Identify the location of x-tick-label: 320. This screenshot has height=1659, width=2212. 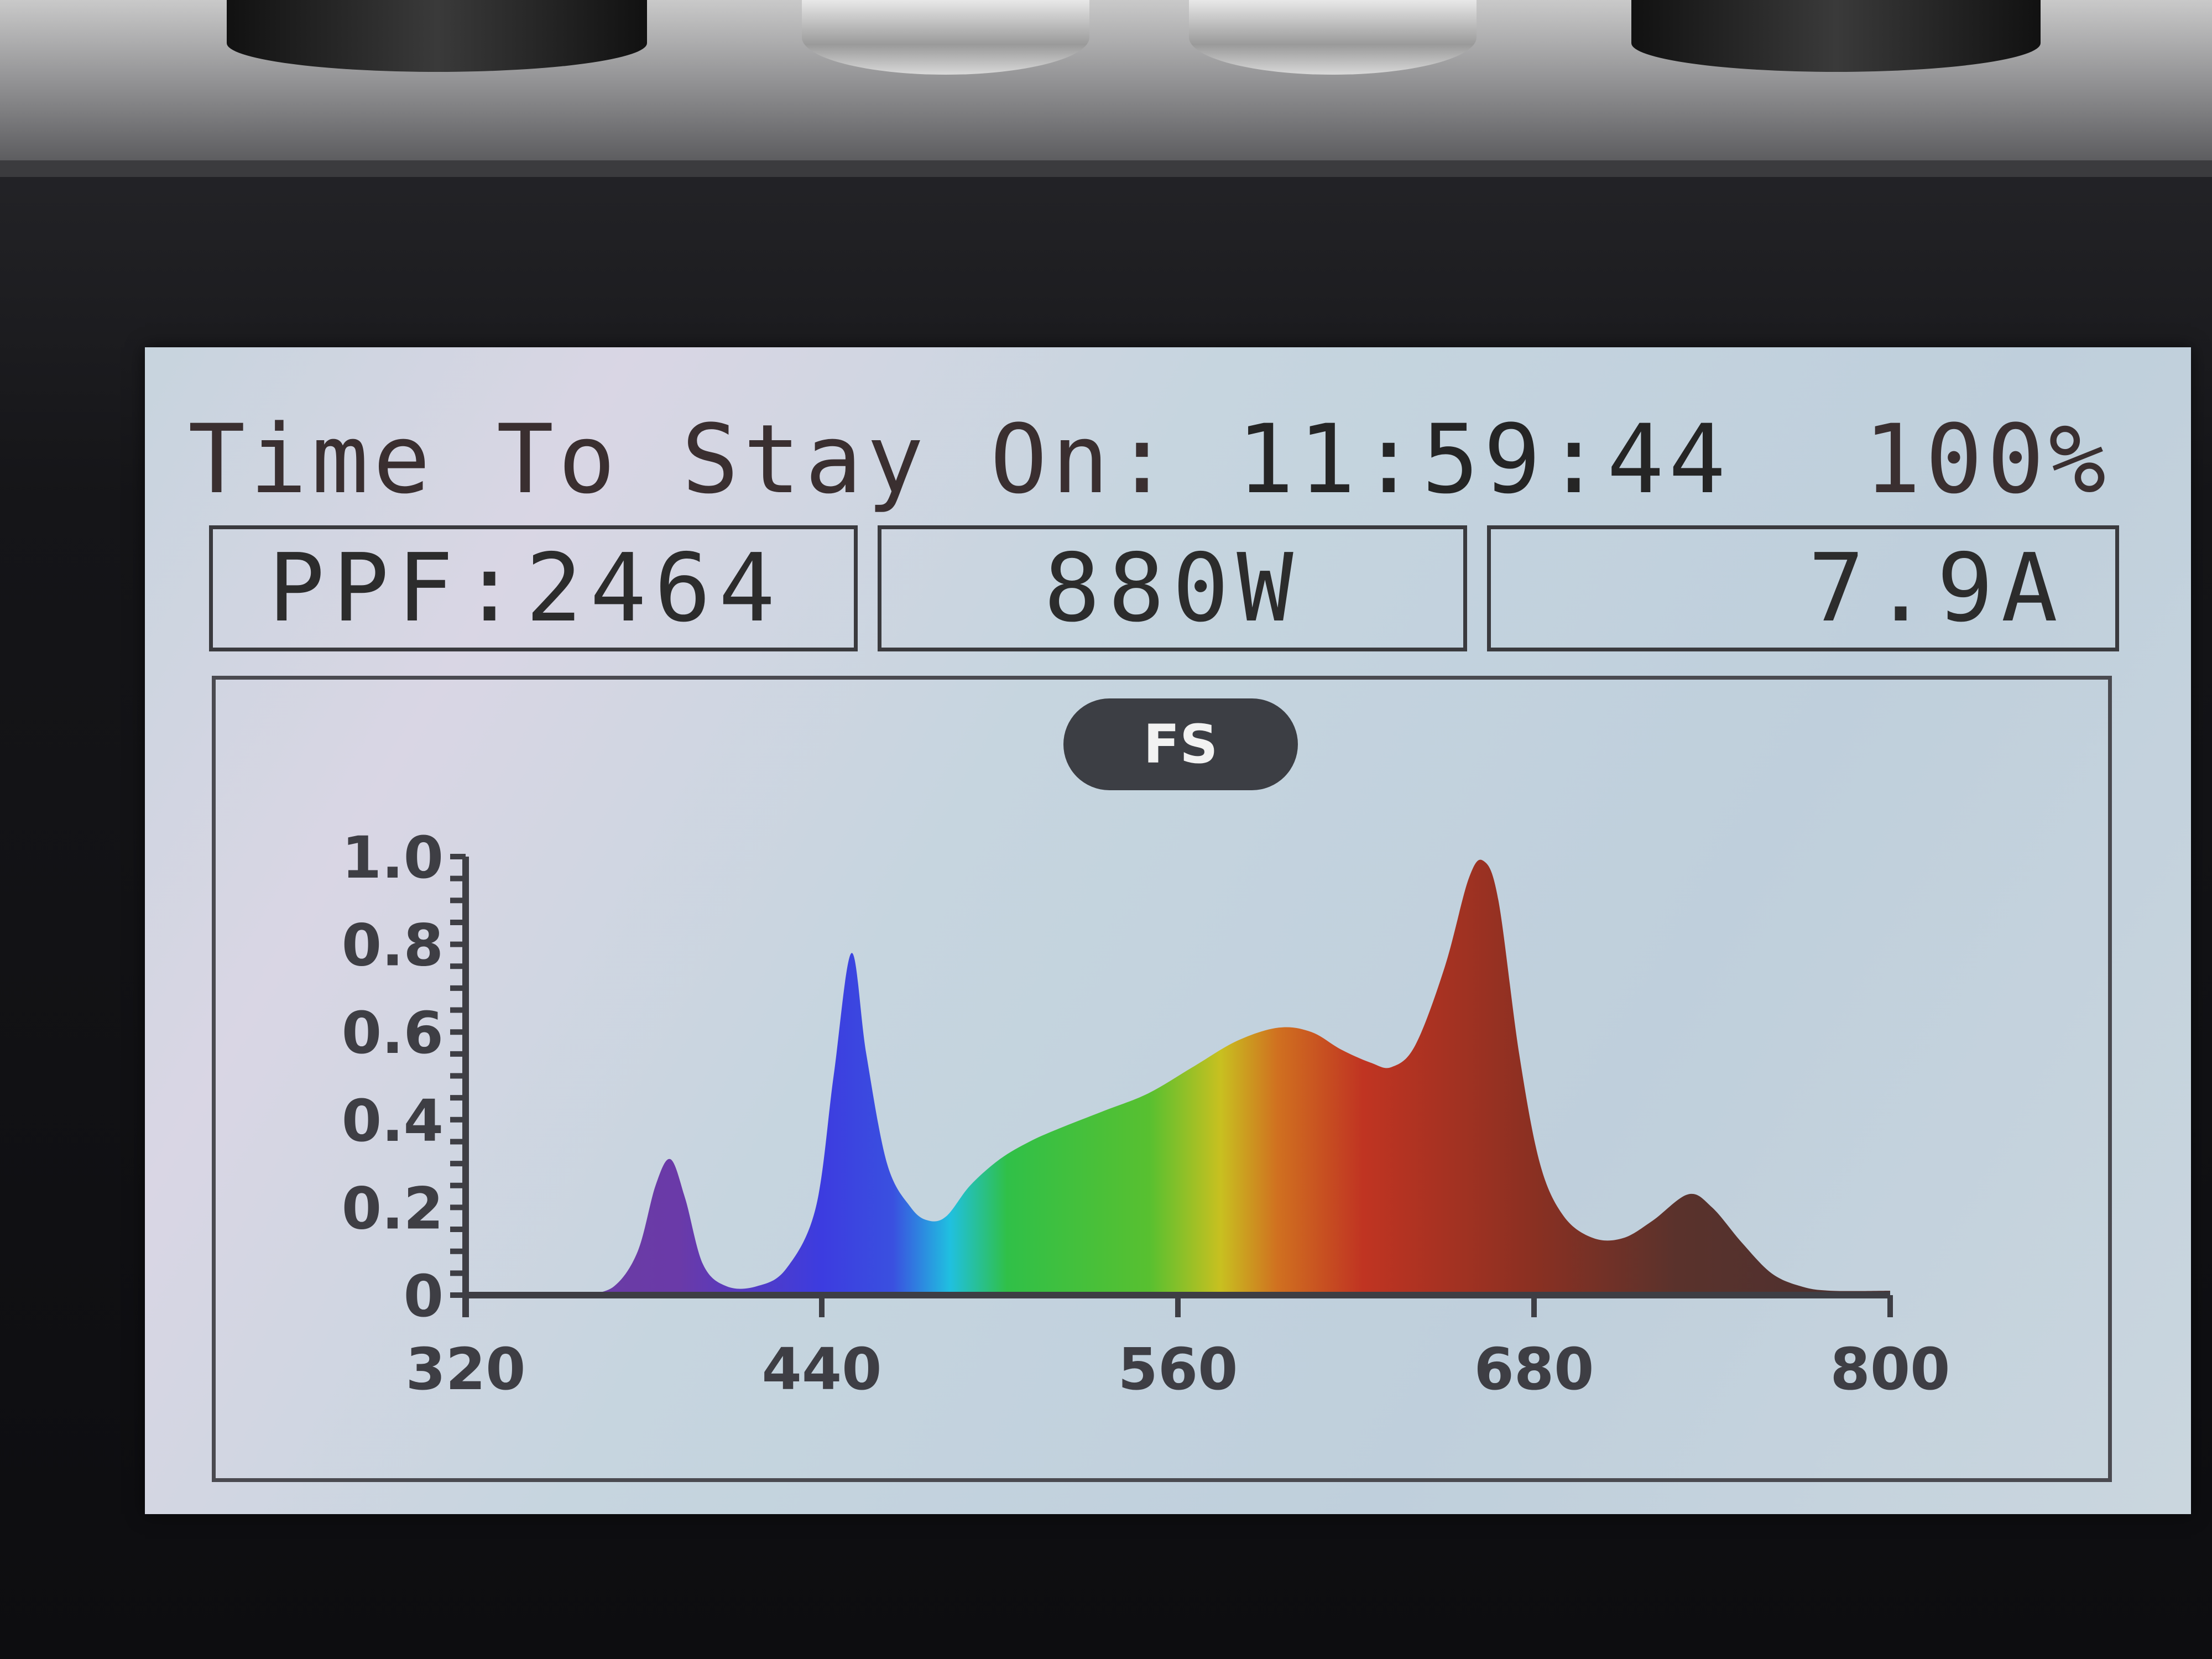
(465, 1369).